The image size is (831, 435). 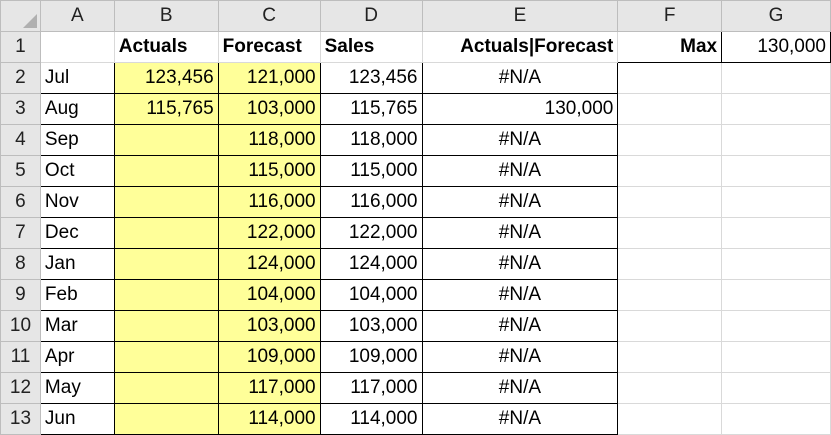 I want to click on cell-a1, so click(x=77, y=47).